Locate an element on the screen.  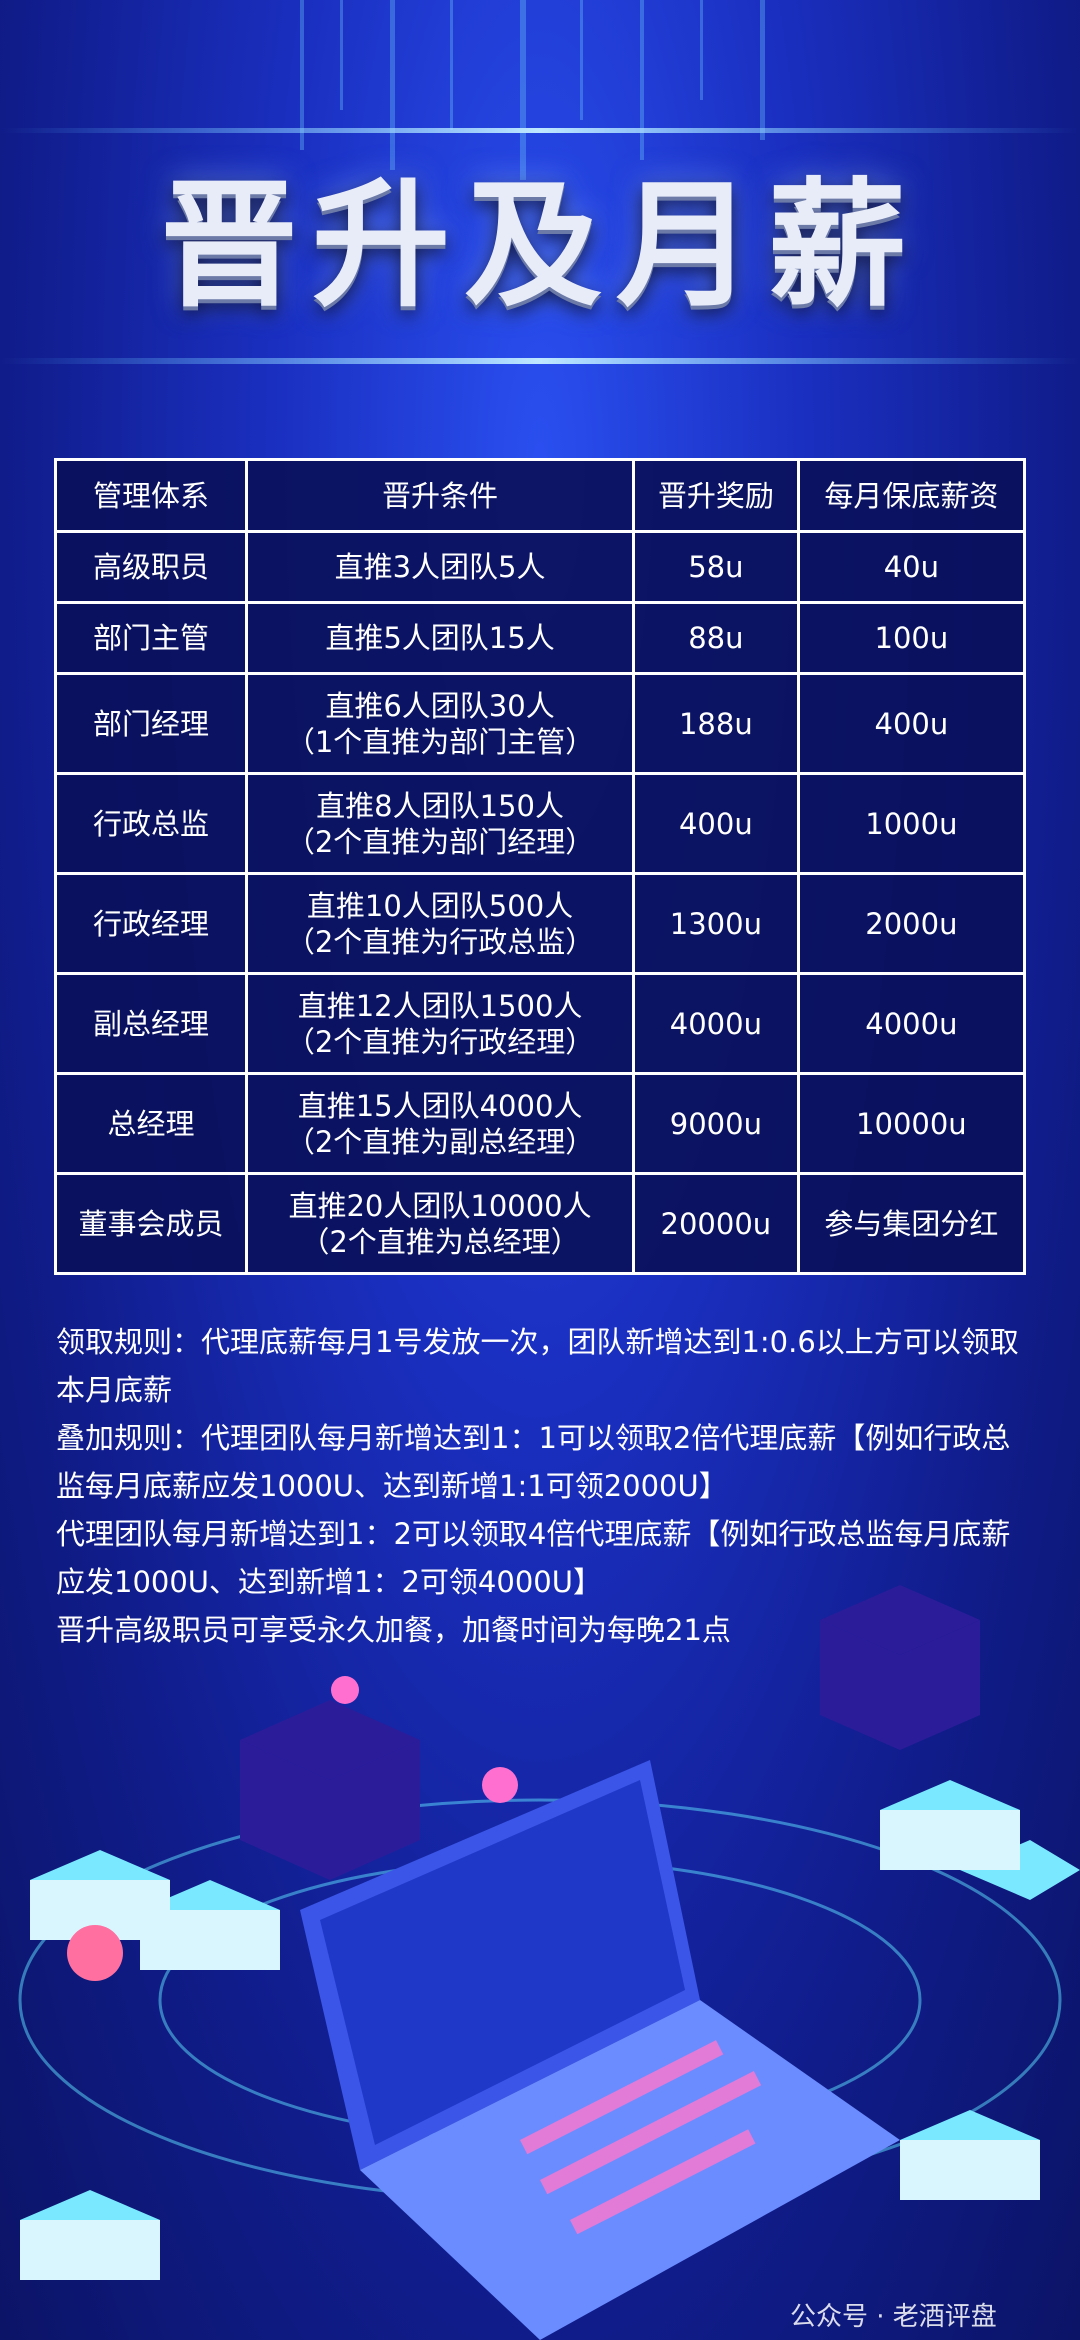
table-cell: 高级职员 is located at coordinates (151, 567).